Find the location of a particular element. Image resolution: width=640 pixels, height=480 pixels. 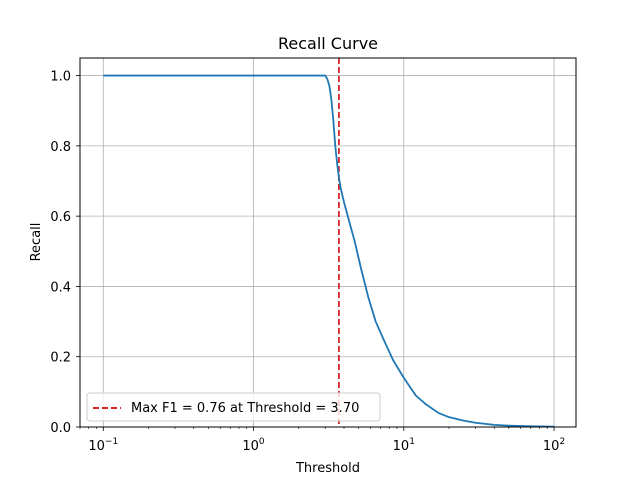

x-tick-label: 10¹ is located at coordinates (404, 445).